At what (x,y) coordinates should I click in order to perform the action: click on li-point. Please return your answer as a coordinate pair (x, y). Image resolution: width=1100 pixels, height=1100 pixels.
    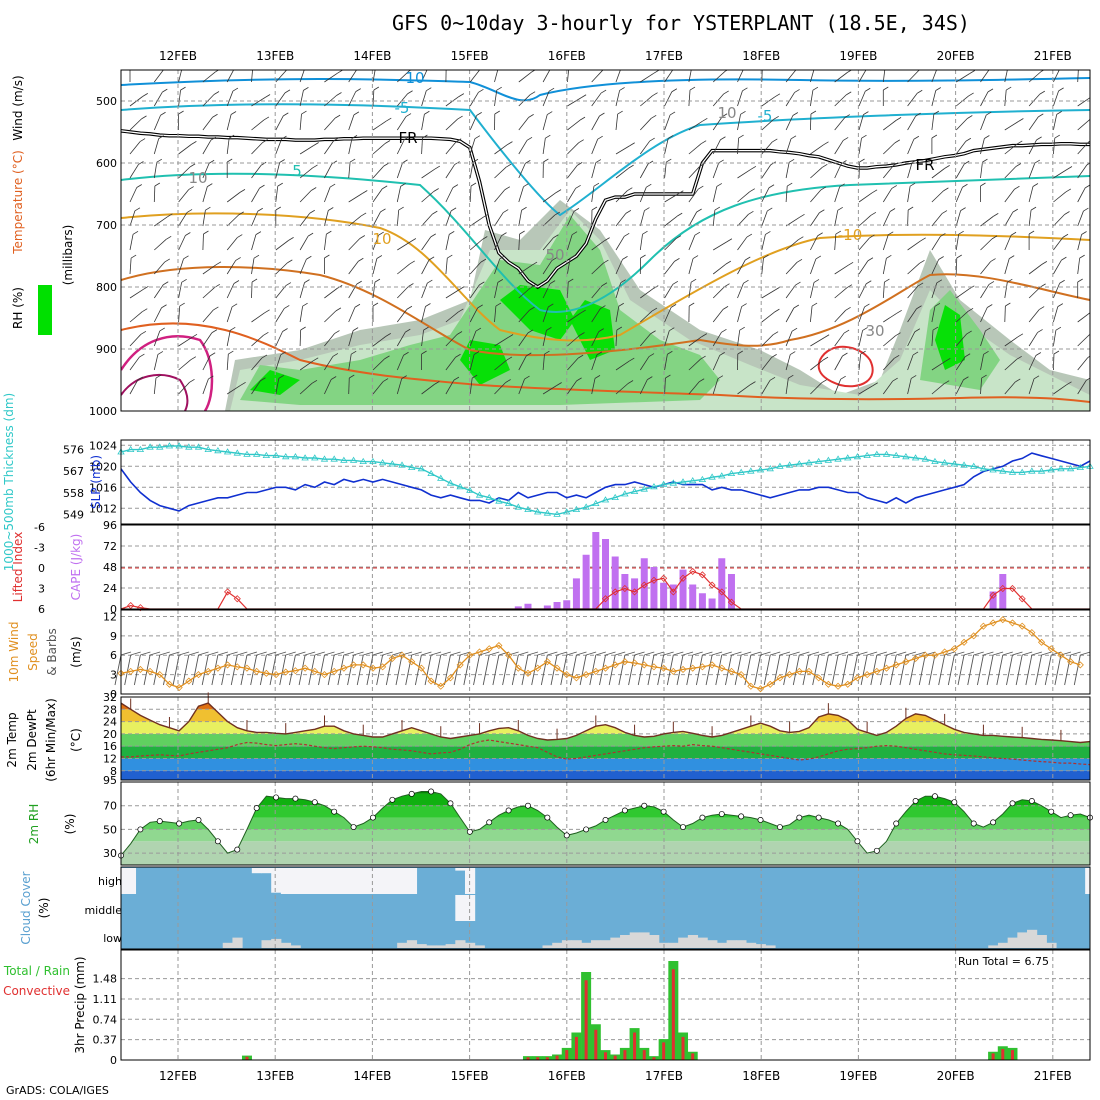
    Looking at the image, I should click on (644, 585).